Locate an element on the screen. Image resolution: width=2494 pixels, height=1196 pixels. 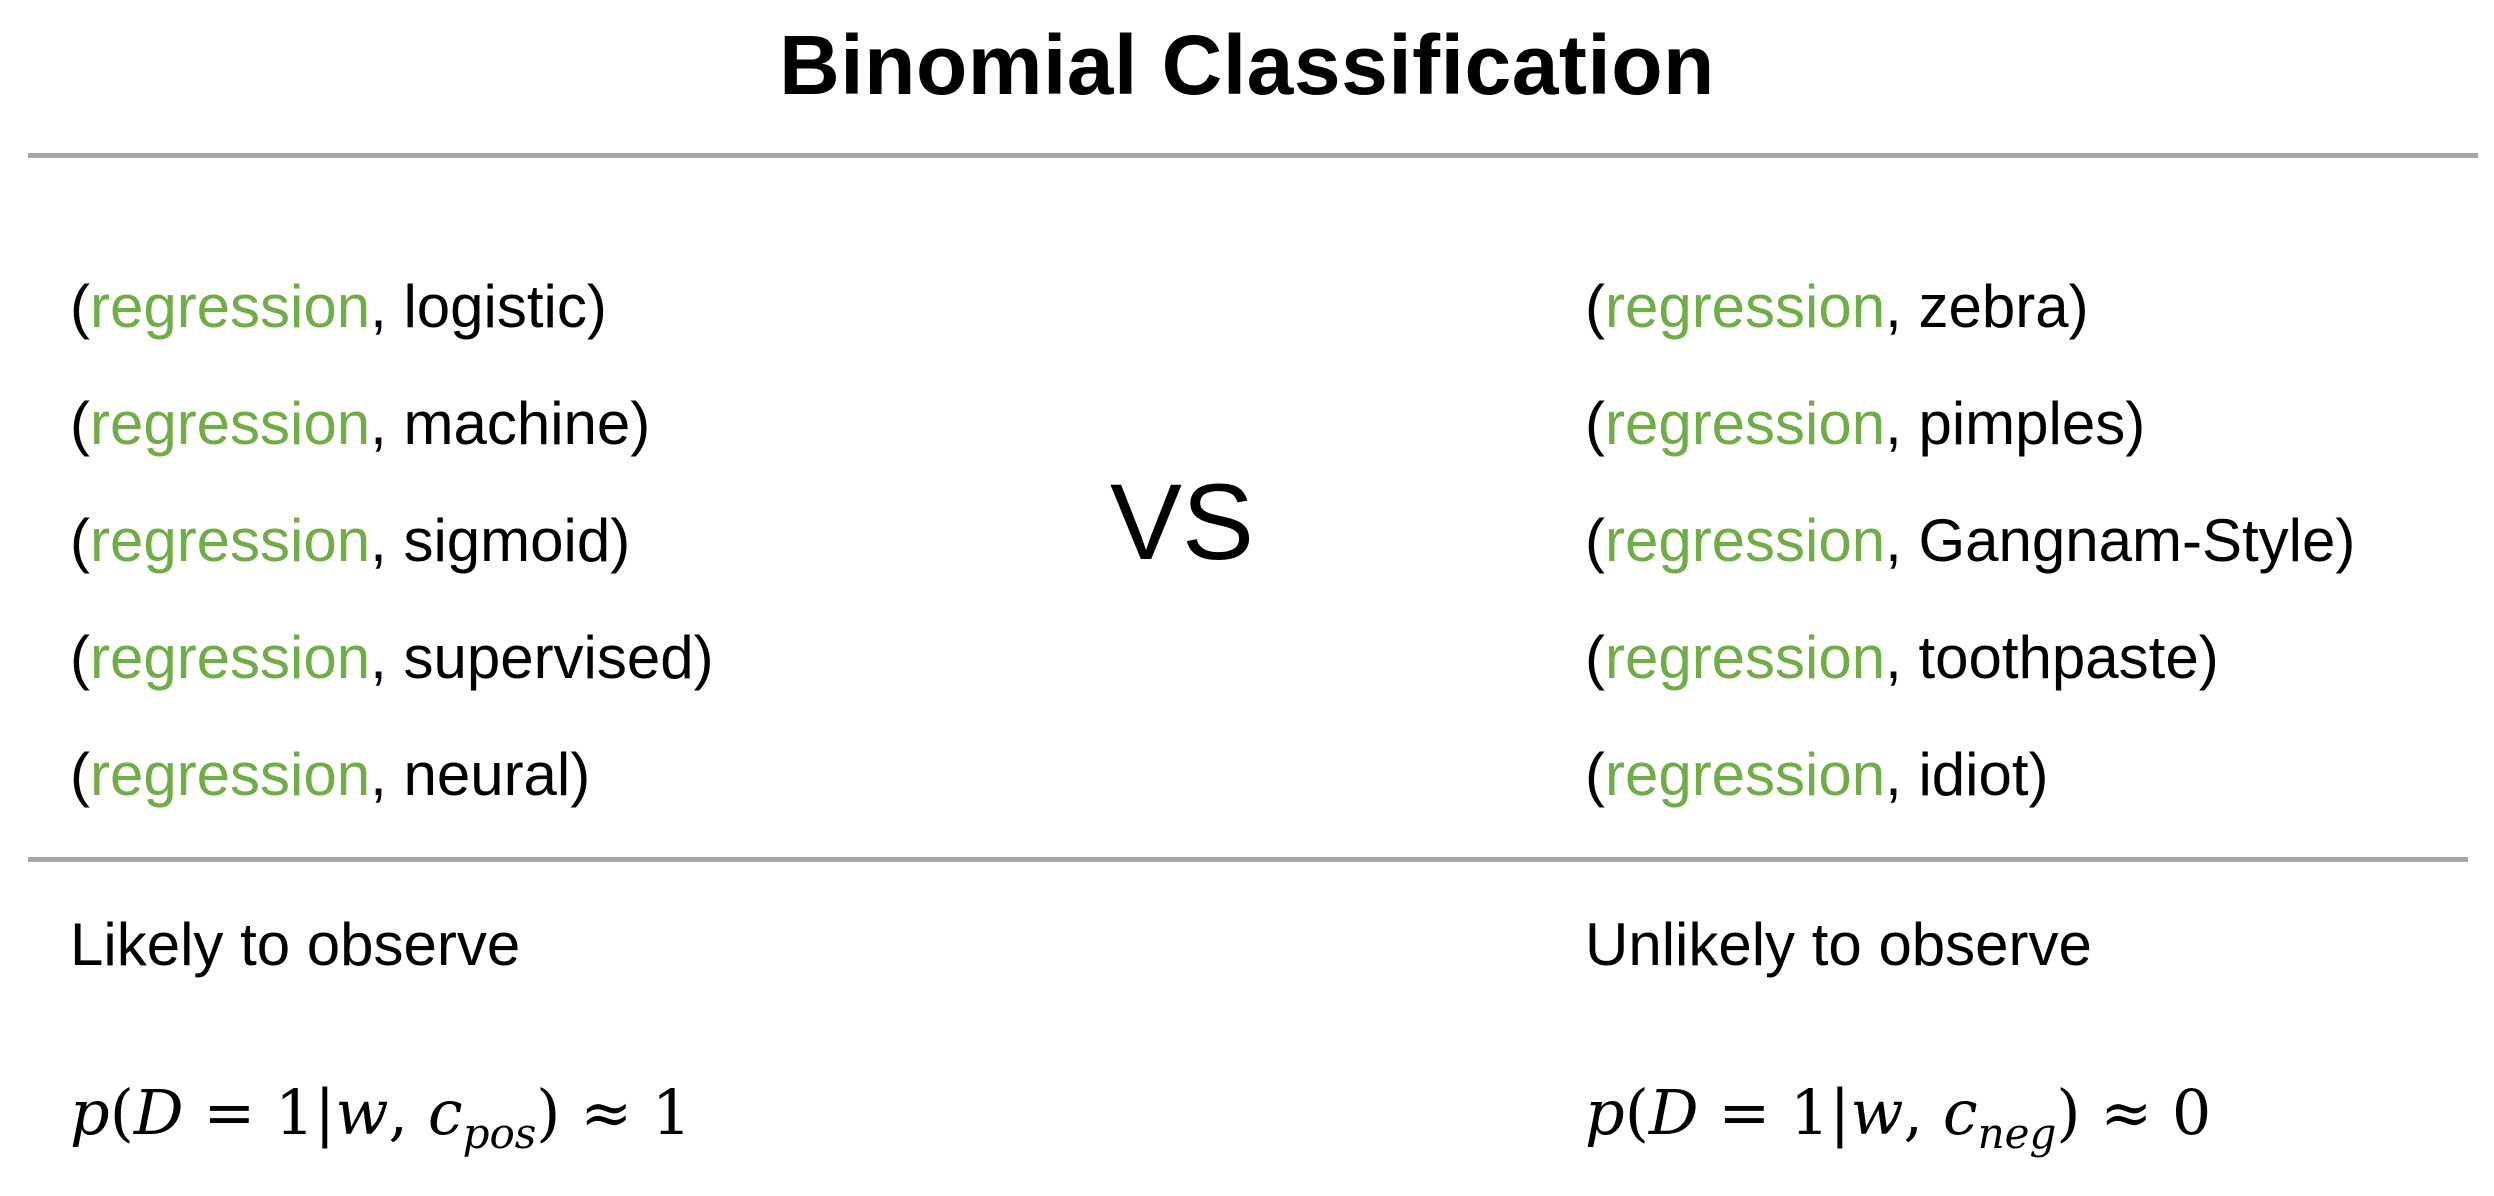
formula-approx: ≈ 1 is located at coordinates (626, 1112).